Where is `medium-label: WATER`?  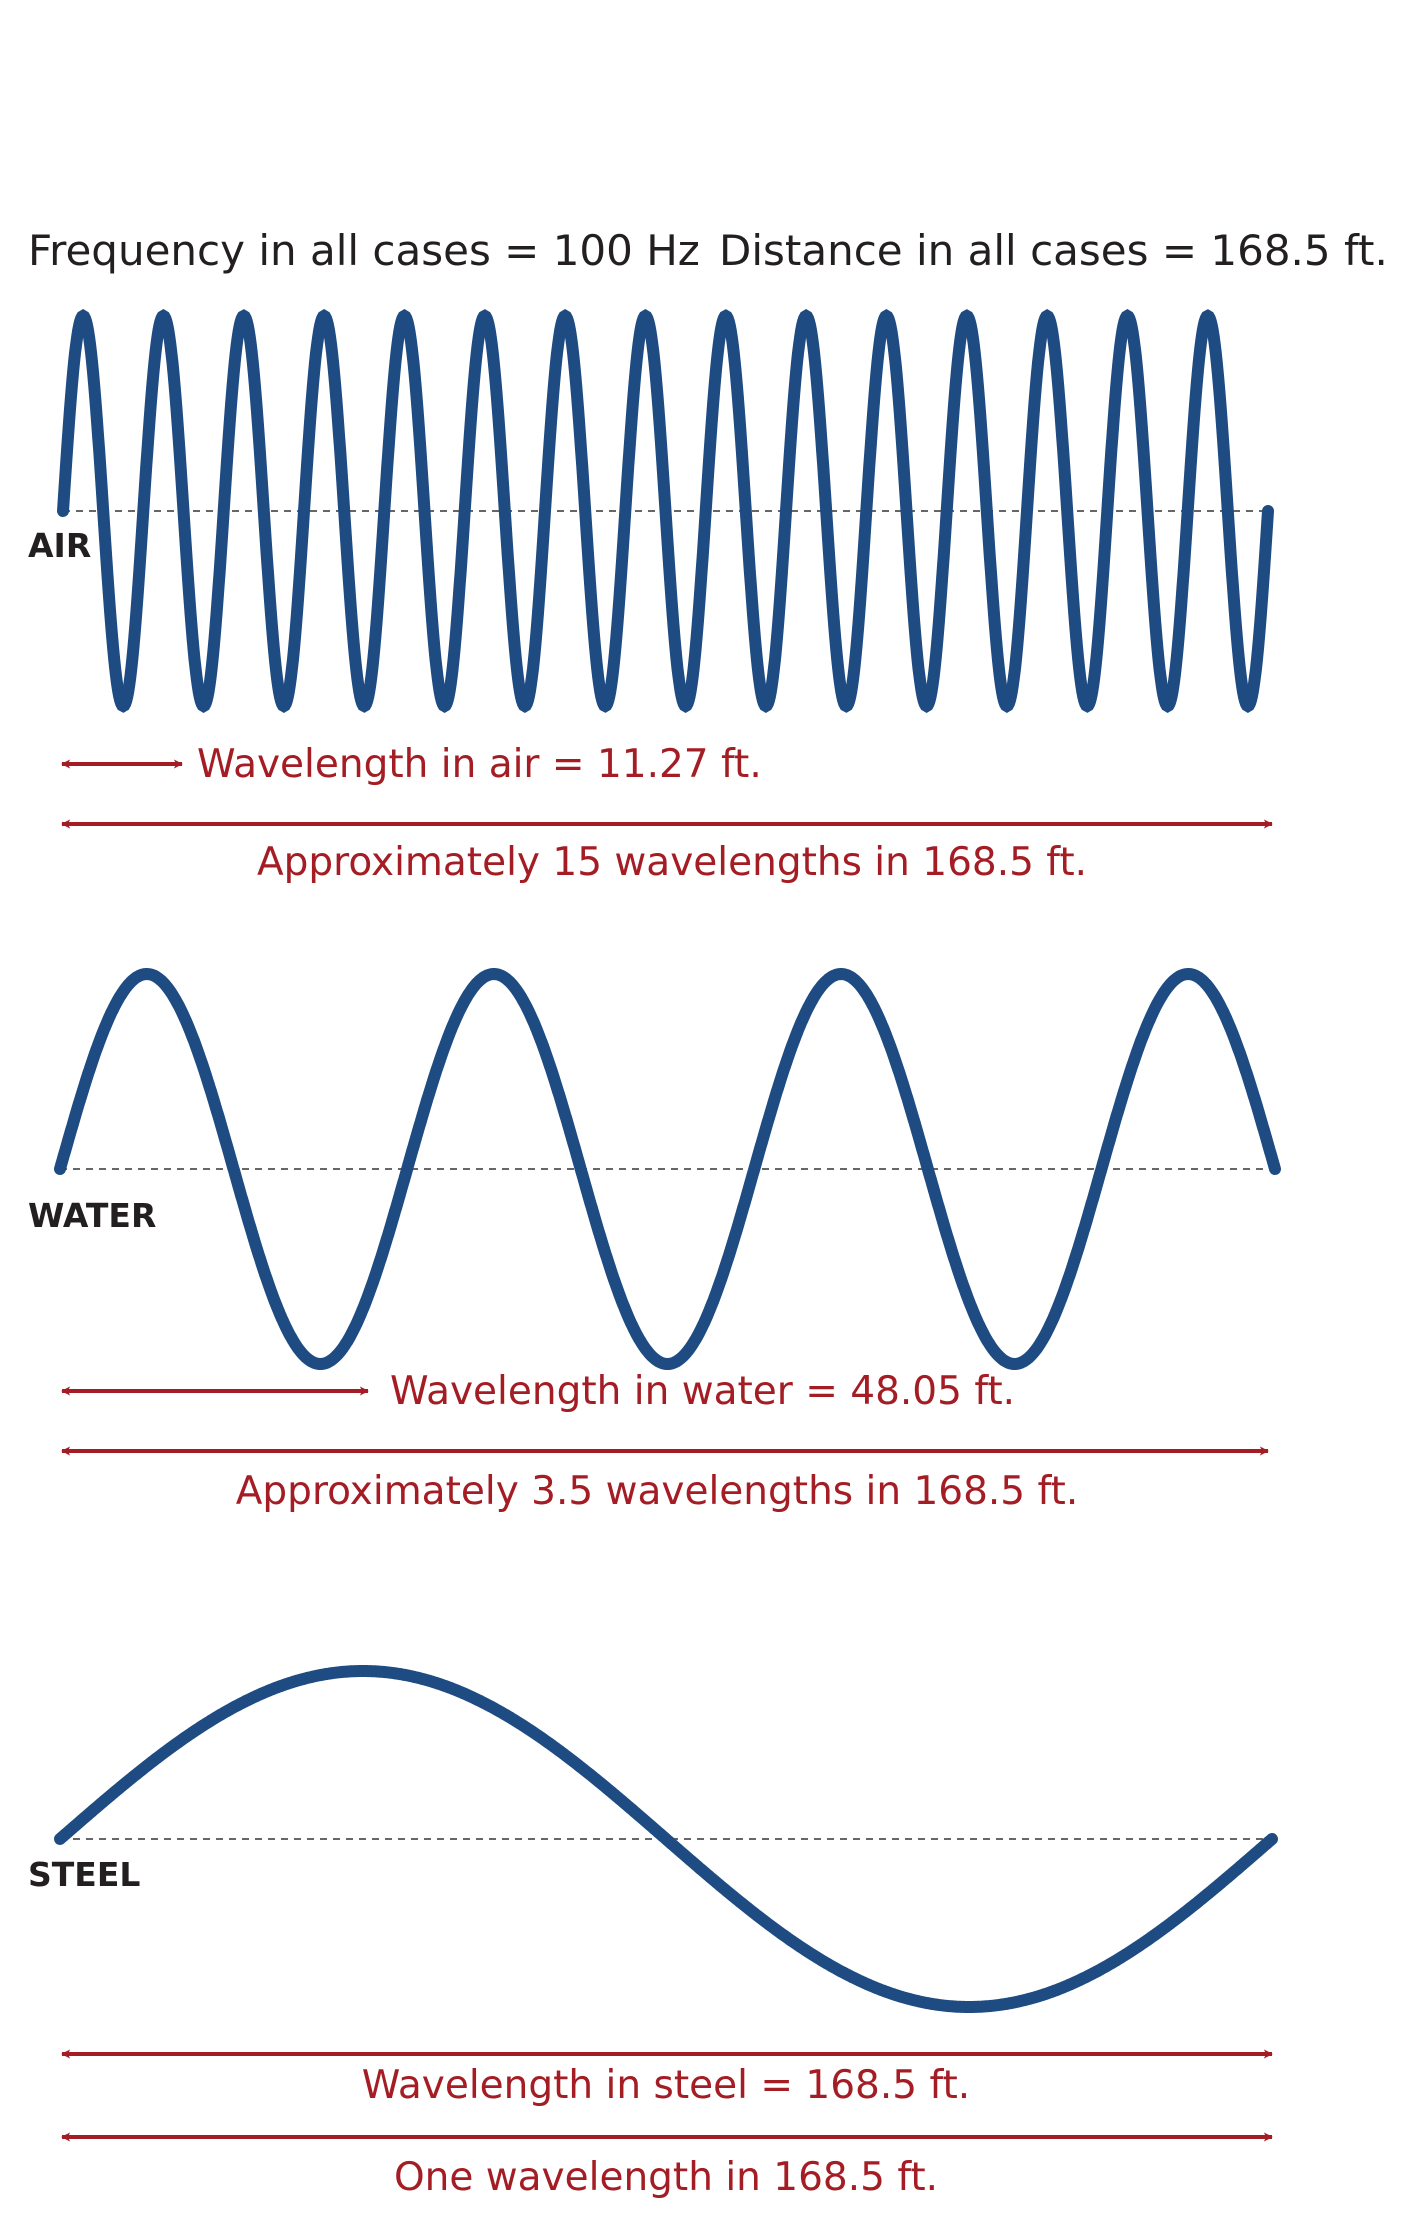
medium-label: WATER is located at coordinates (92, 1215).